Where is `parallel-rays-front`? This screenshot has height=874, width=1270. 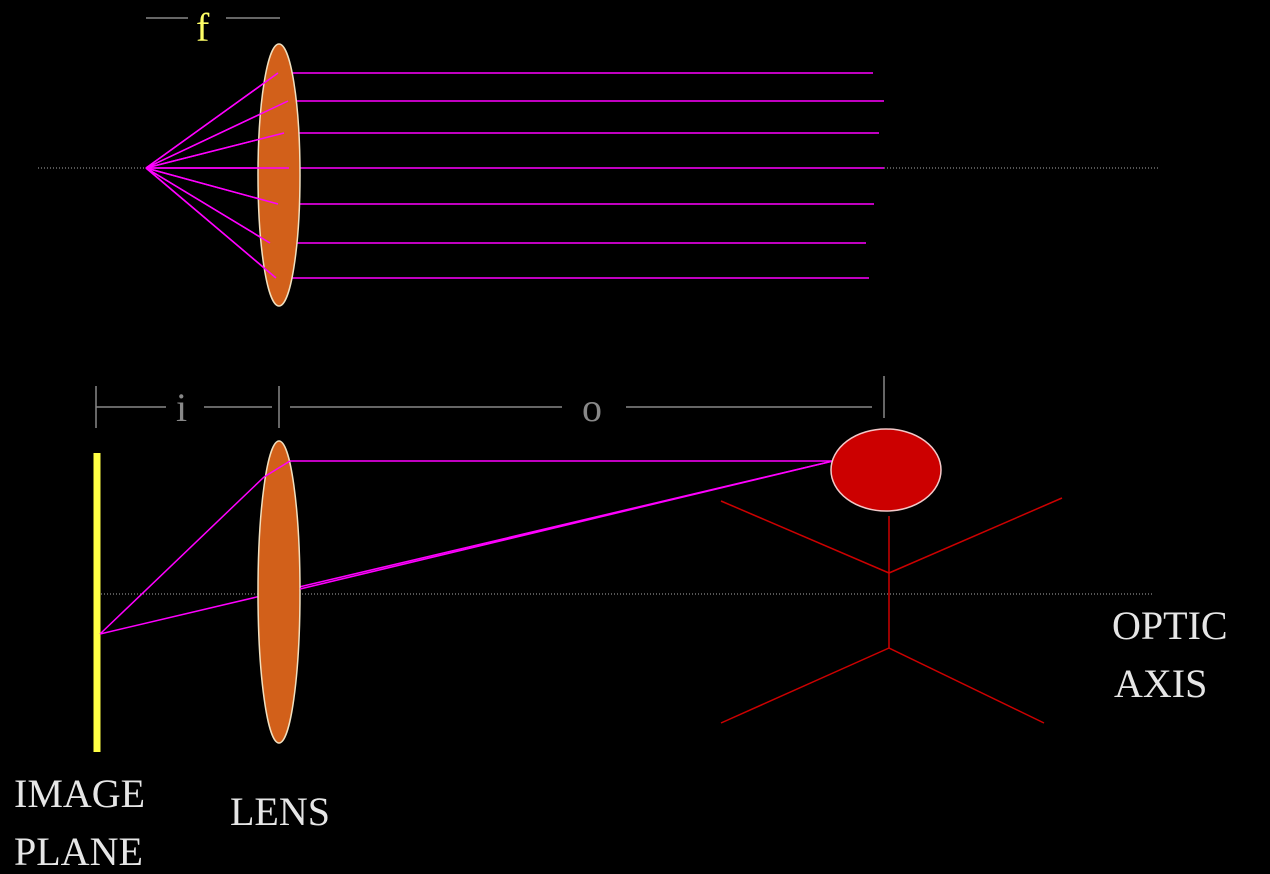
parallel-rays-front is located at coordinates (217, 175).